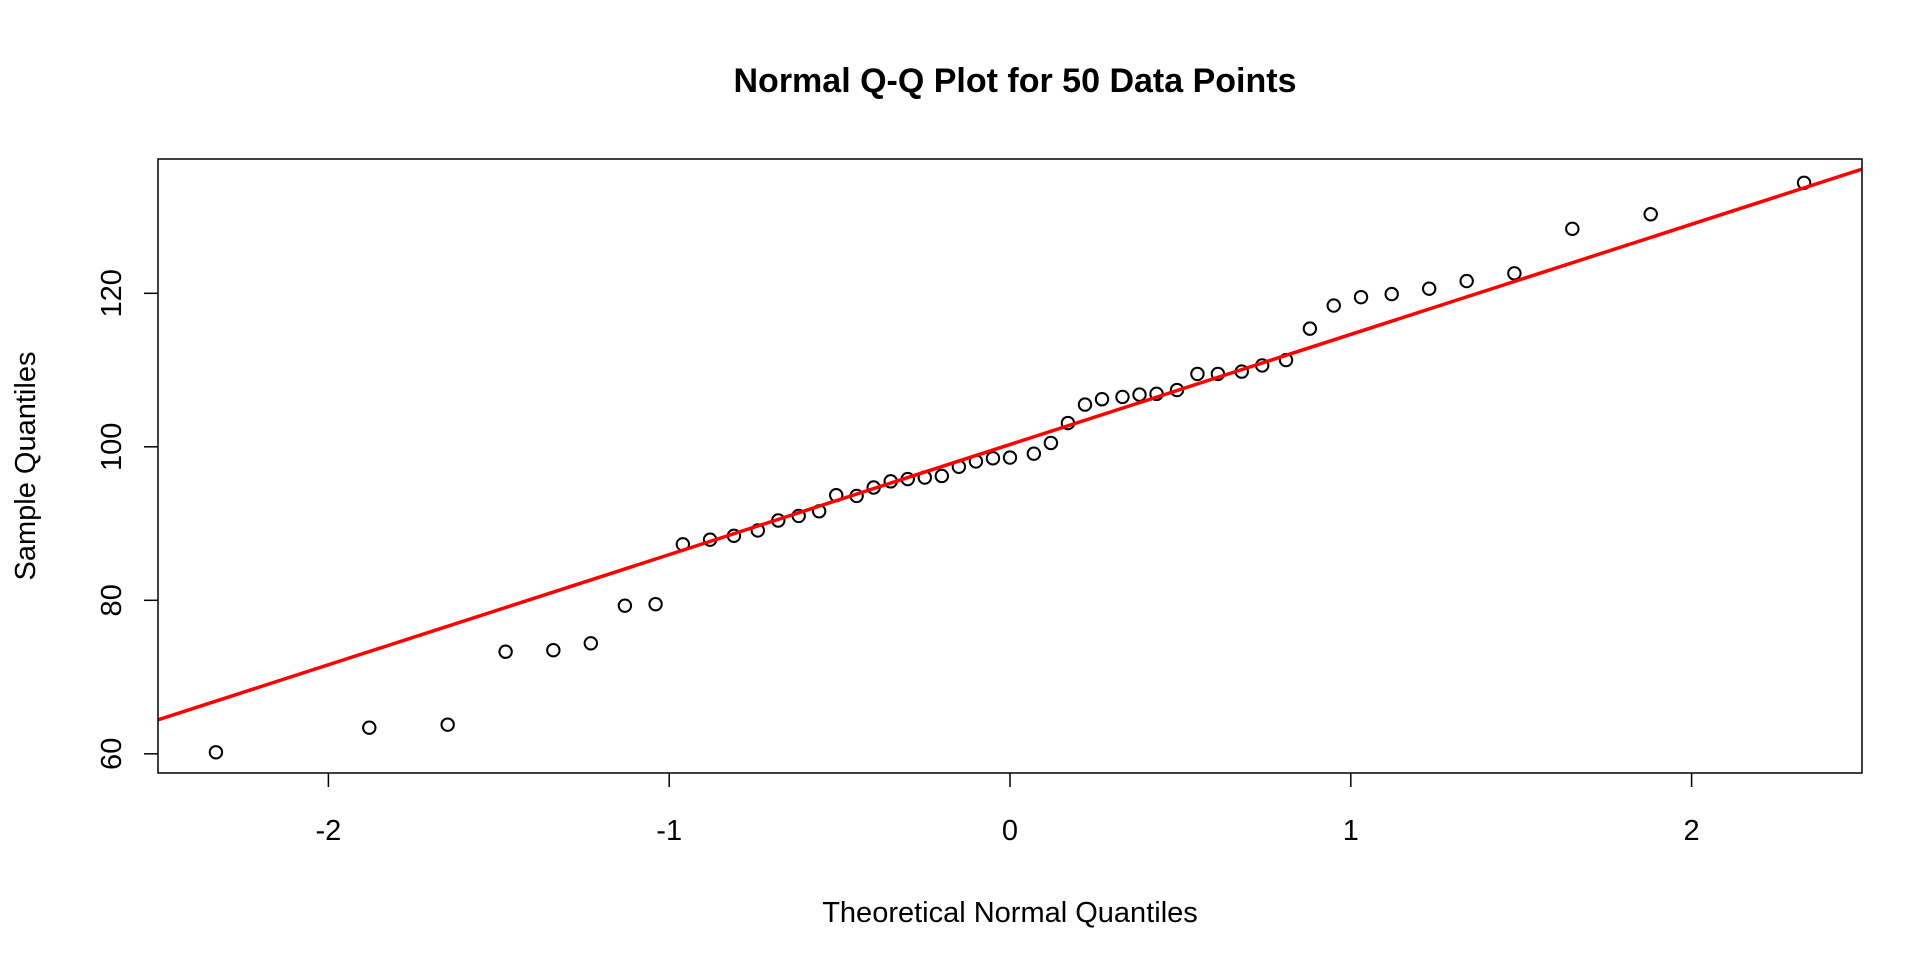 The image size is (1920, 960). Describe the element at coordinates (1010, 831) in the screenshot. I see `x-tick-label: 0` at that location.